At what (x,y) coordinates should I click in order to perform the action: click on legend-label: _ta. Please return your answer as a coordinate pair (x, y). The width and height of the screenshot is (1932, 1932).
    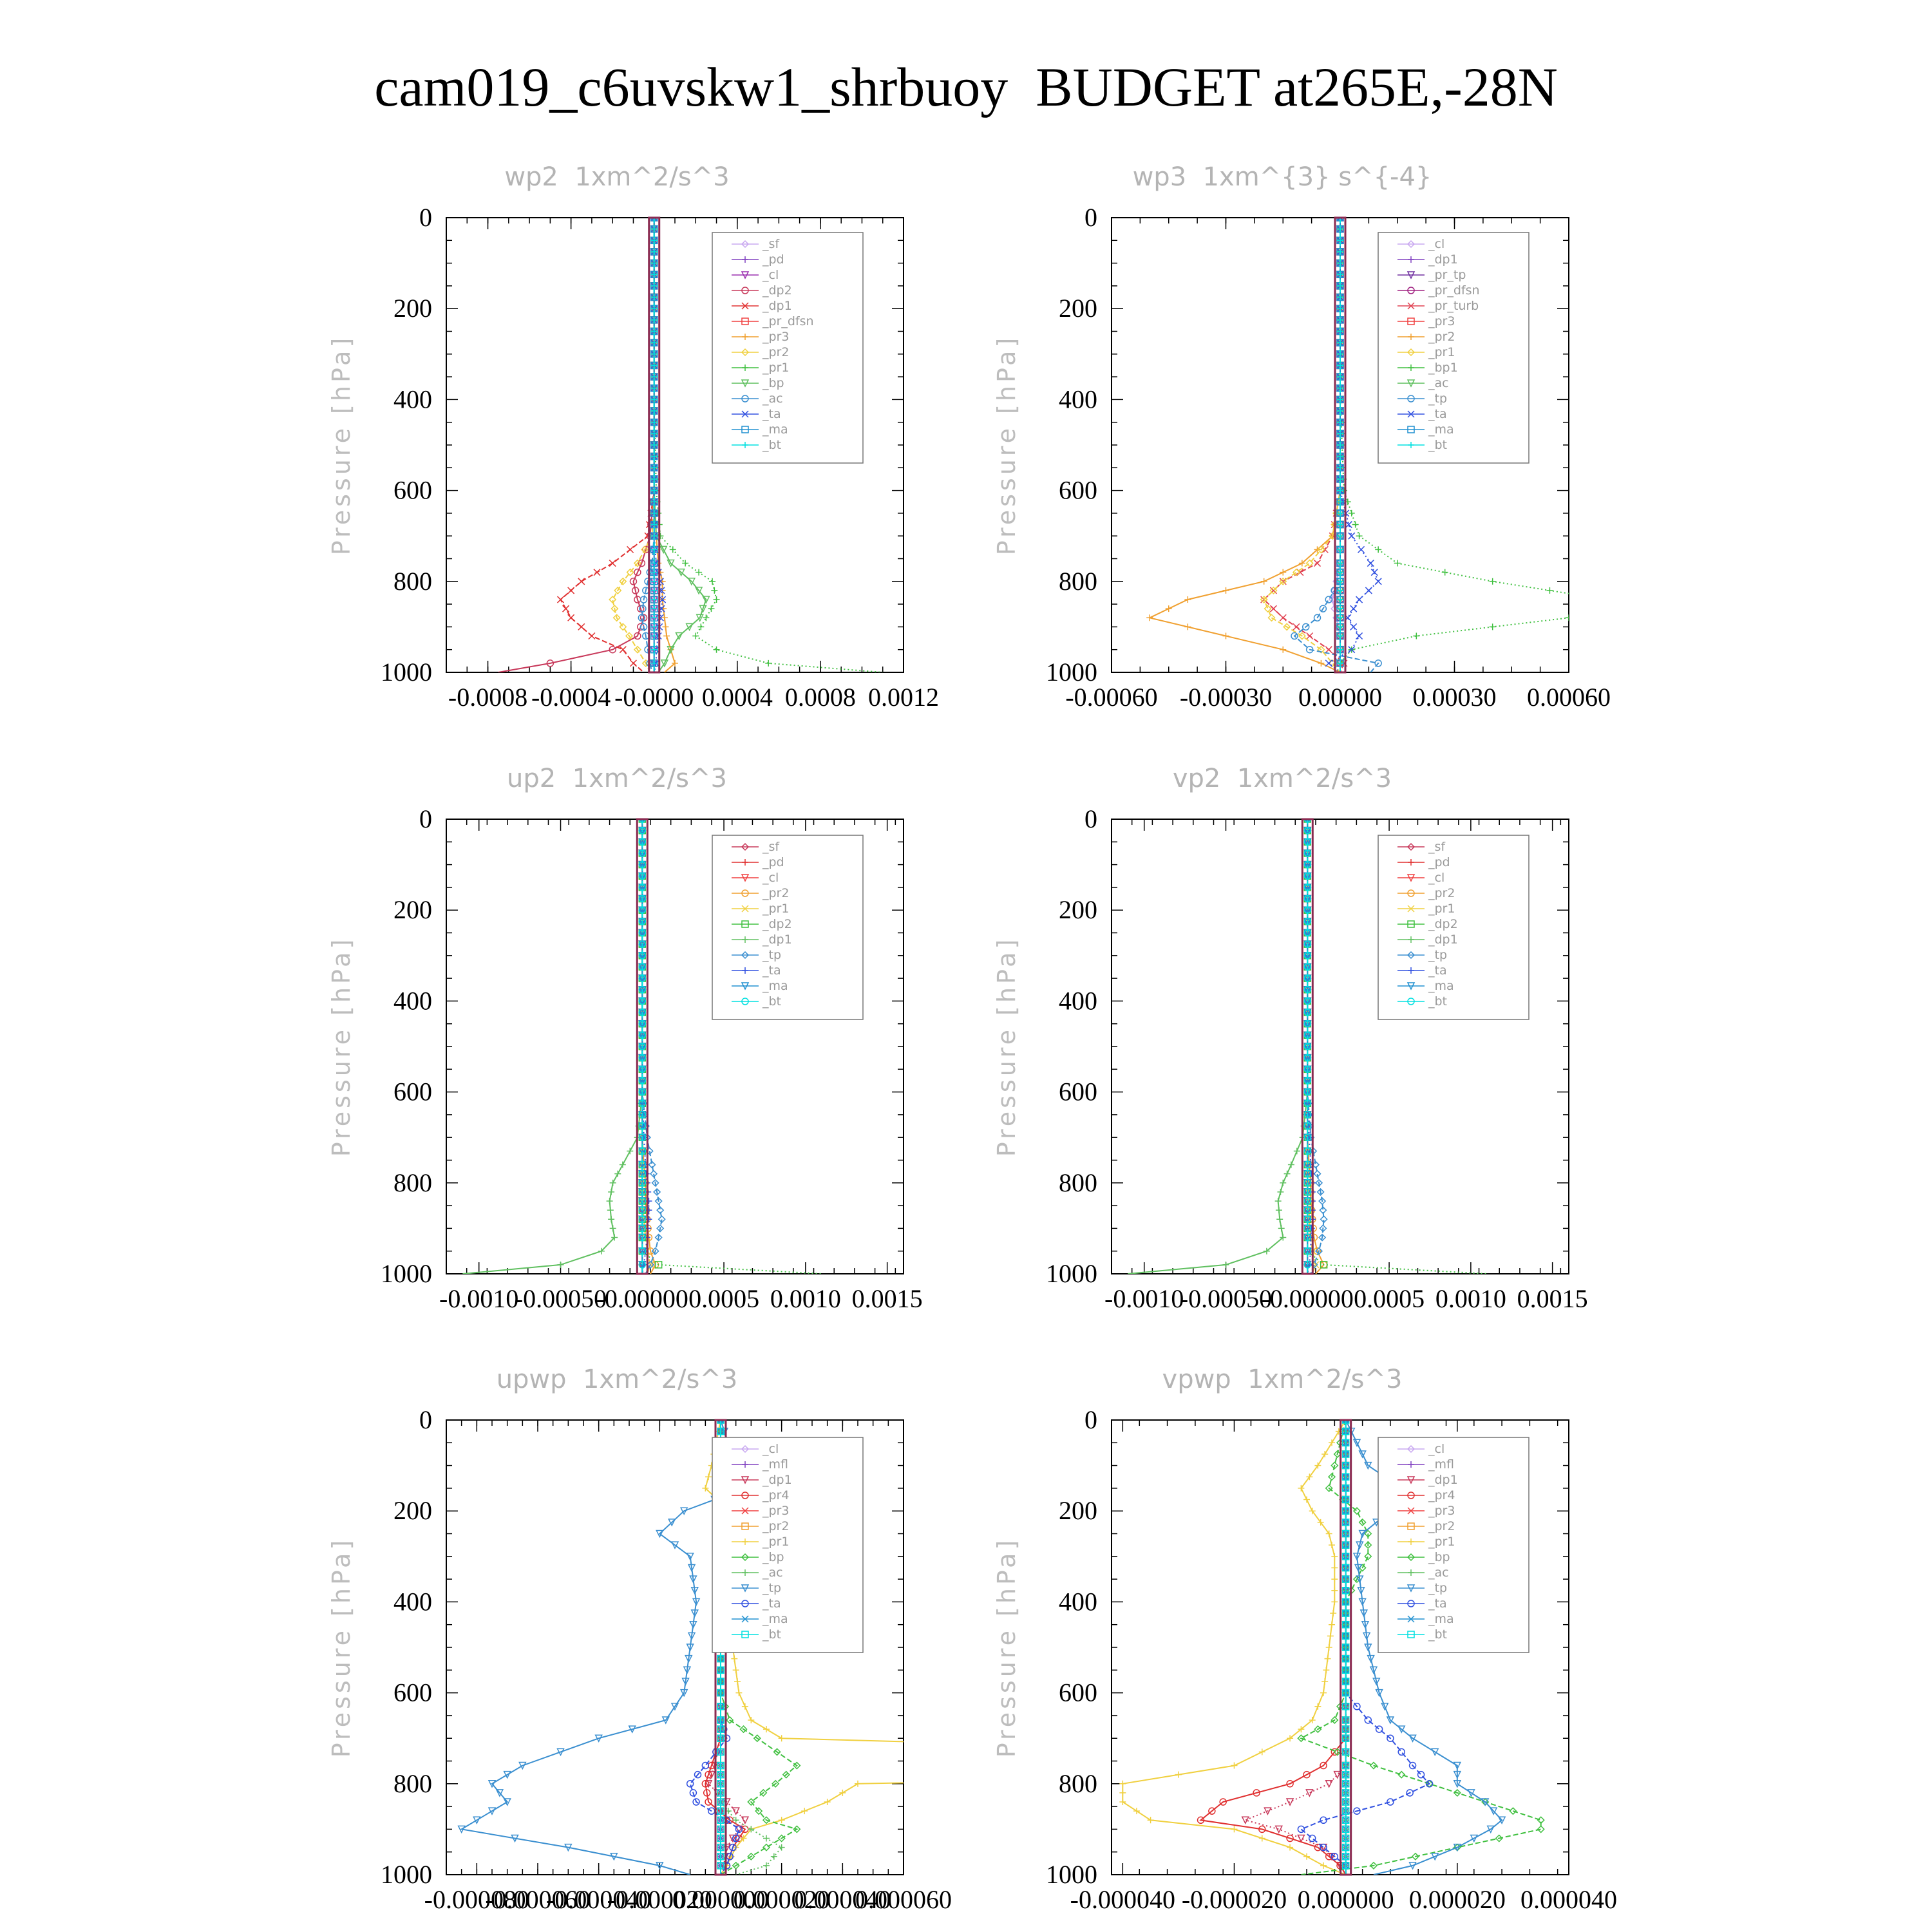
    Looking at the image, I should click on (1438, 414).